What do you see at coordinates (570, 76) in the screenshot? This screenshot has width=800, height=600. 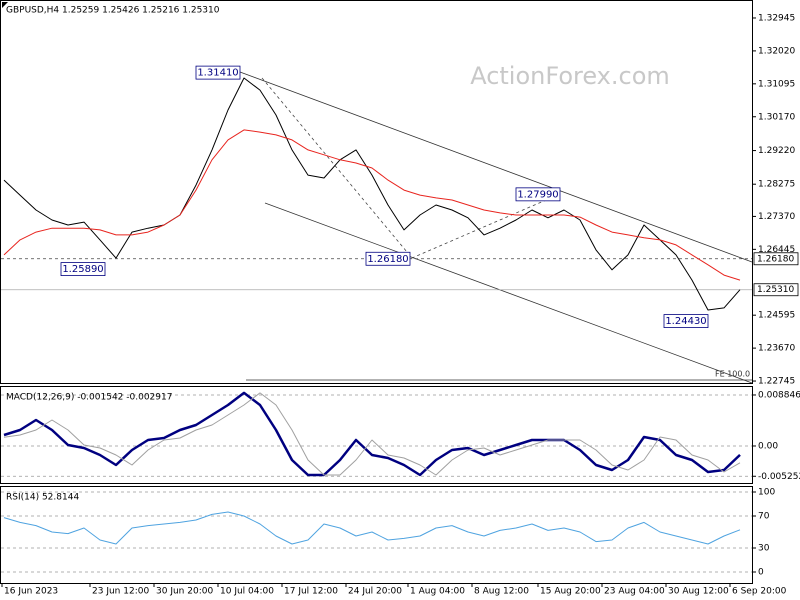 I see `watermark: ActionForex.com` at bounding box center [570, 76].